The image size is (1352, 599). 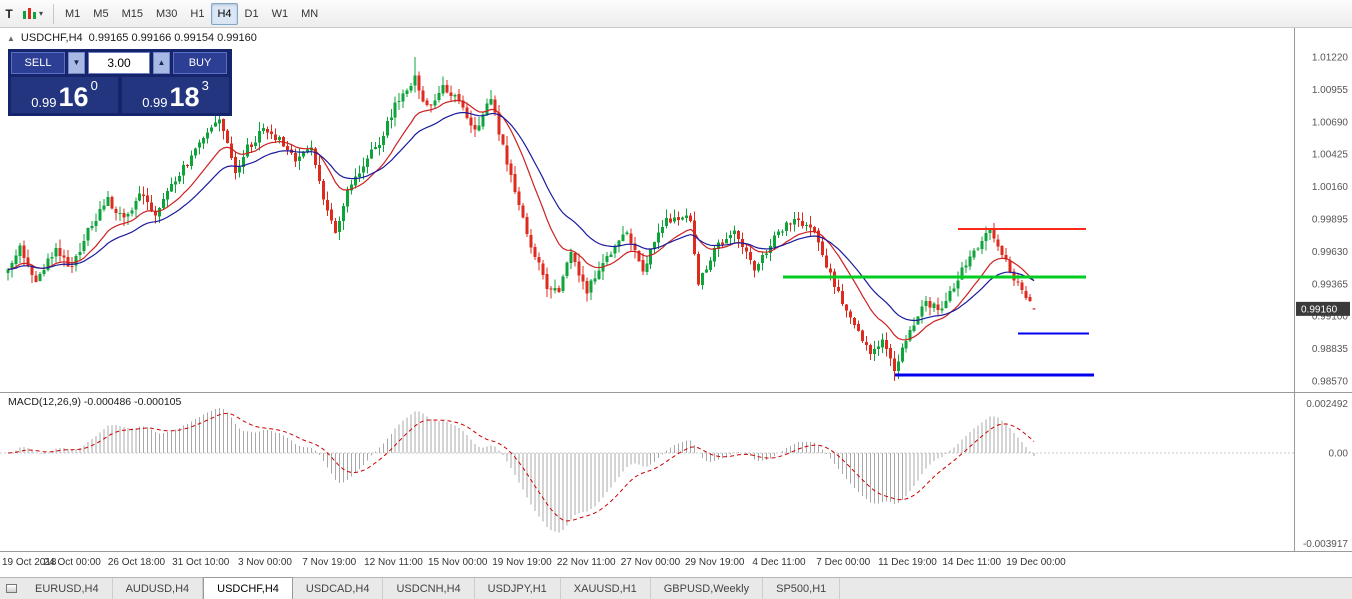 I want to click on sell-price-pips: 16, so click(x=73, y=97).